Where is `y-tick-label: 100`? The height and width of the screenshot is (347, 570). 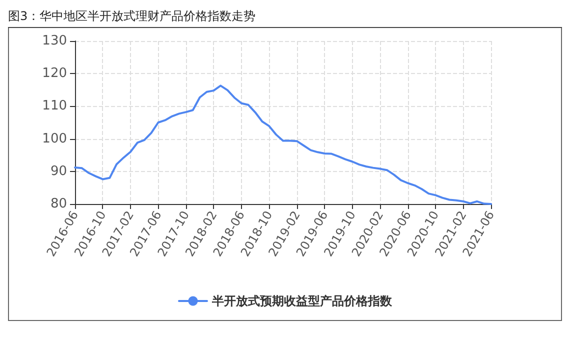
y-tick-label: 100 is located at coordinates (54, 138).